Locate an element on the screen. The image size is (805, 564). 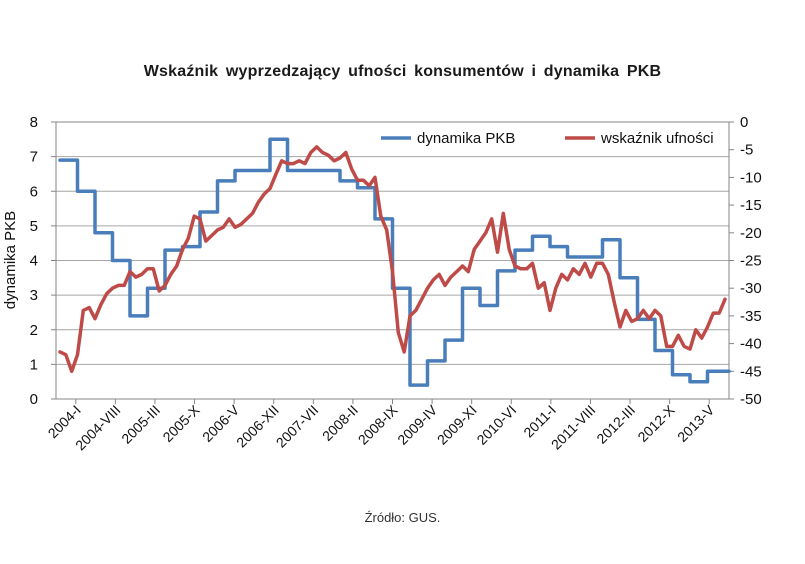
x-tick-label: 2010-VI is located at coordinates (496, 425).